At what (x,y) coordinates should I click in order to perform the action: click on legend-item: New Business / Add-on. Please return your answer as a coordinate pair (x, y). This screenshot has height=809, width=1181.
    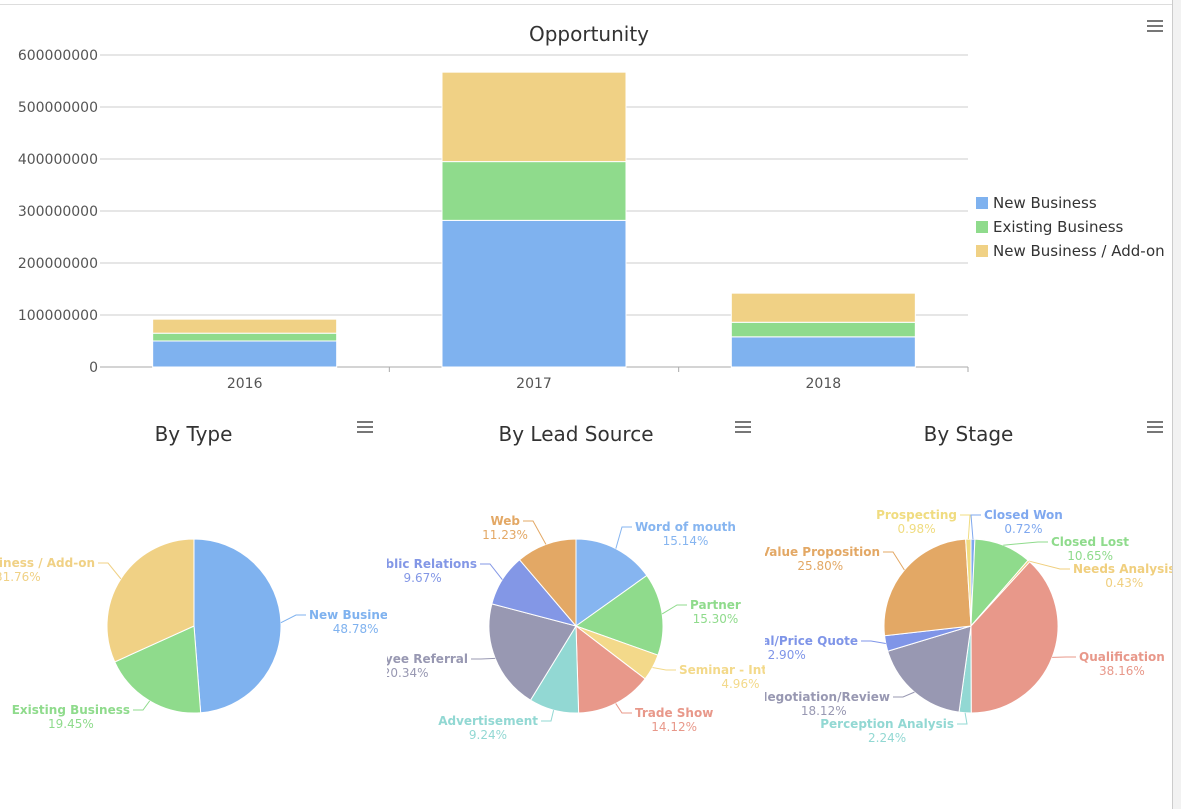
    Looking at the image, I should click on (1070, 251).